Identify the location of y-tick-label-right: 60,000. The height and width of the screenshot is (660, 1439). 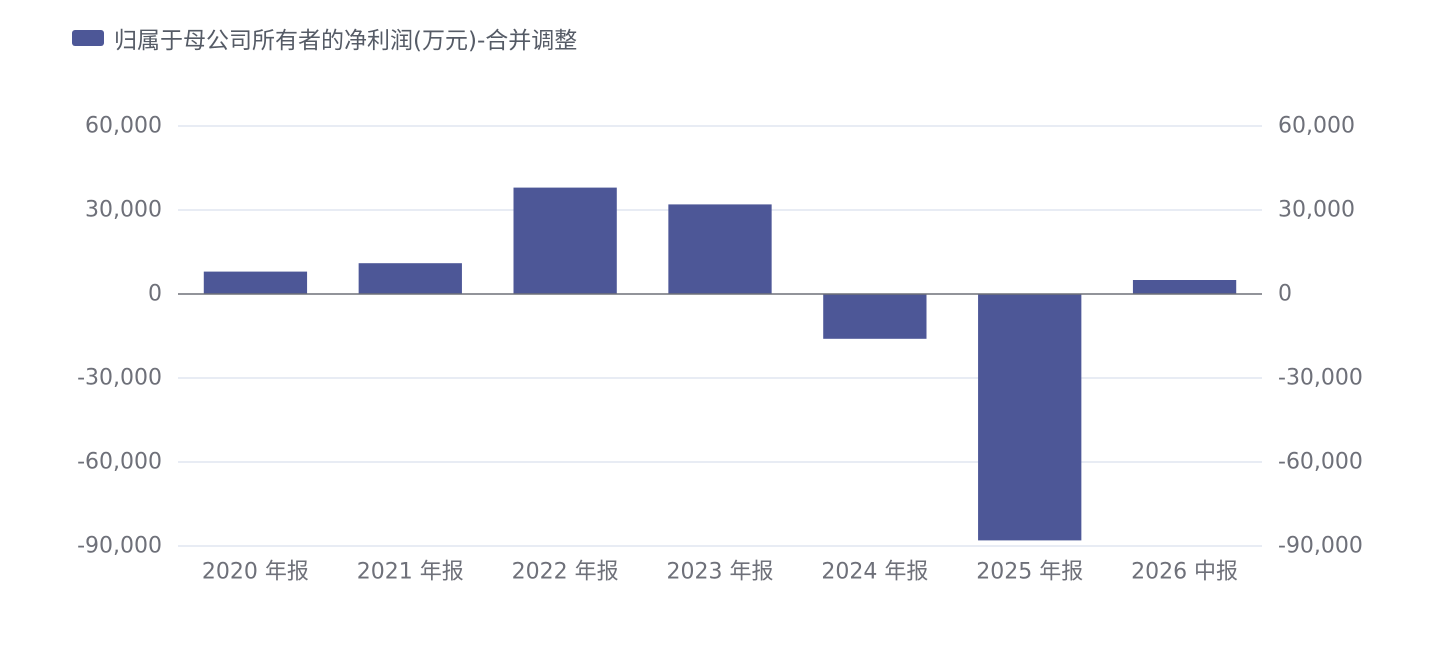
(1316, 126).